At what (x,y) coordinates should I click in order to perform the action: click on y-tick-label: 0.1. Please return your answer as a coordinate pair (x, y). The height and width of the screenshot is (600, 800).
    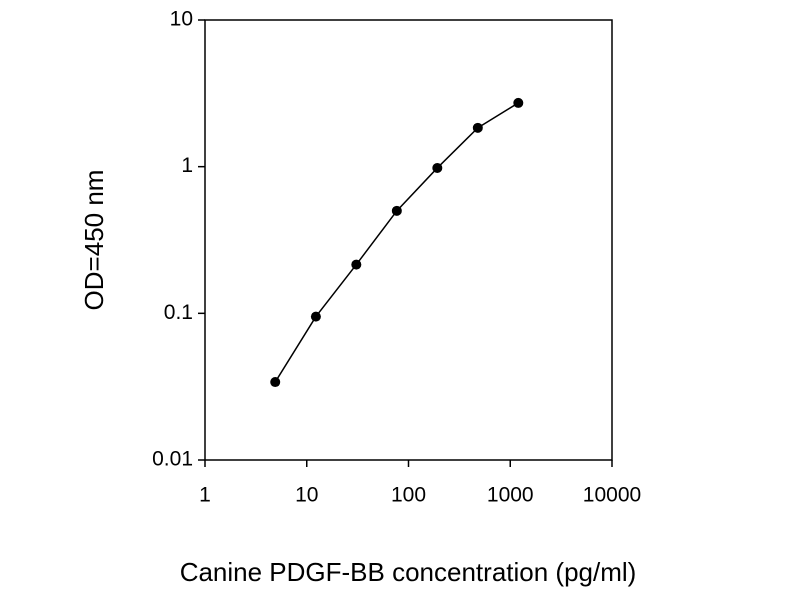
    Looking at the image, I should click on (178, 312).